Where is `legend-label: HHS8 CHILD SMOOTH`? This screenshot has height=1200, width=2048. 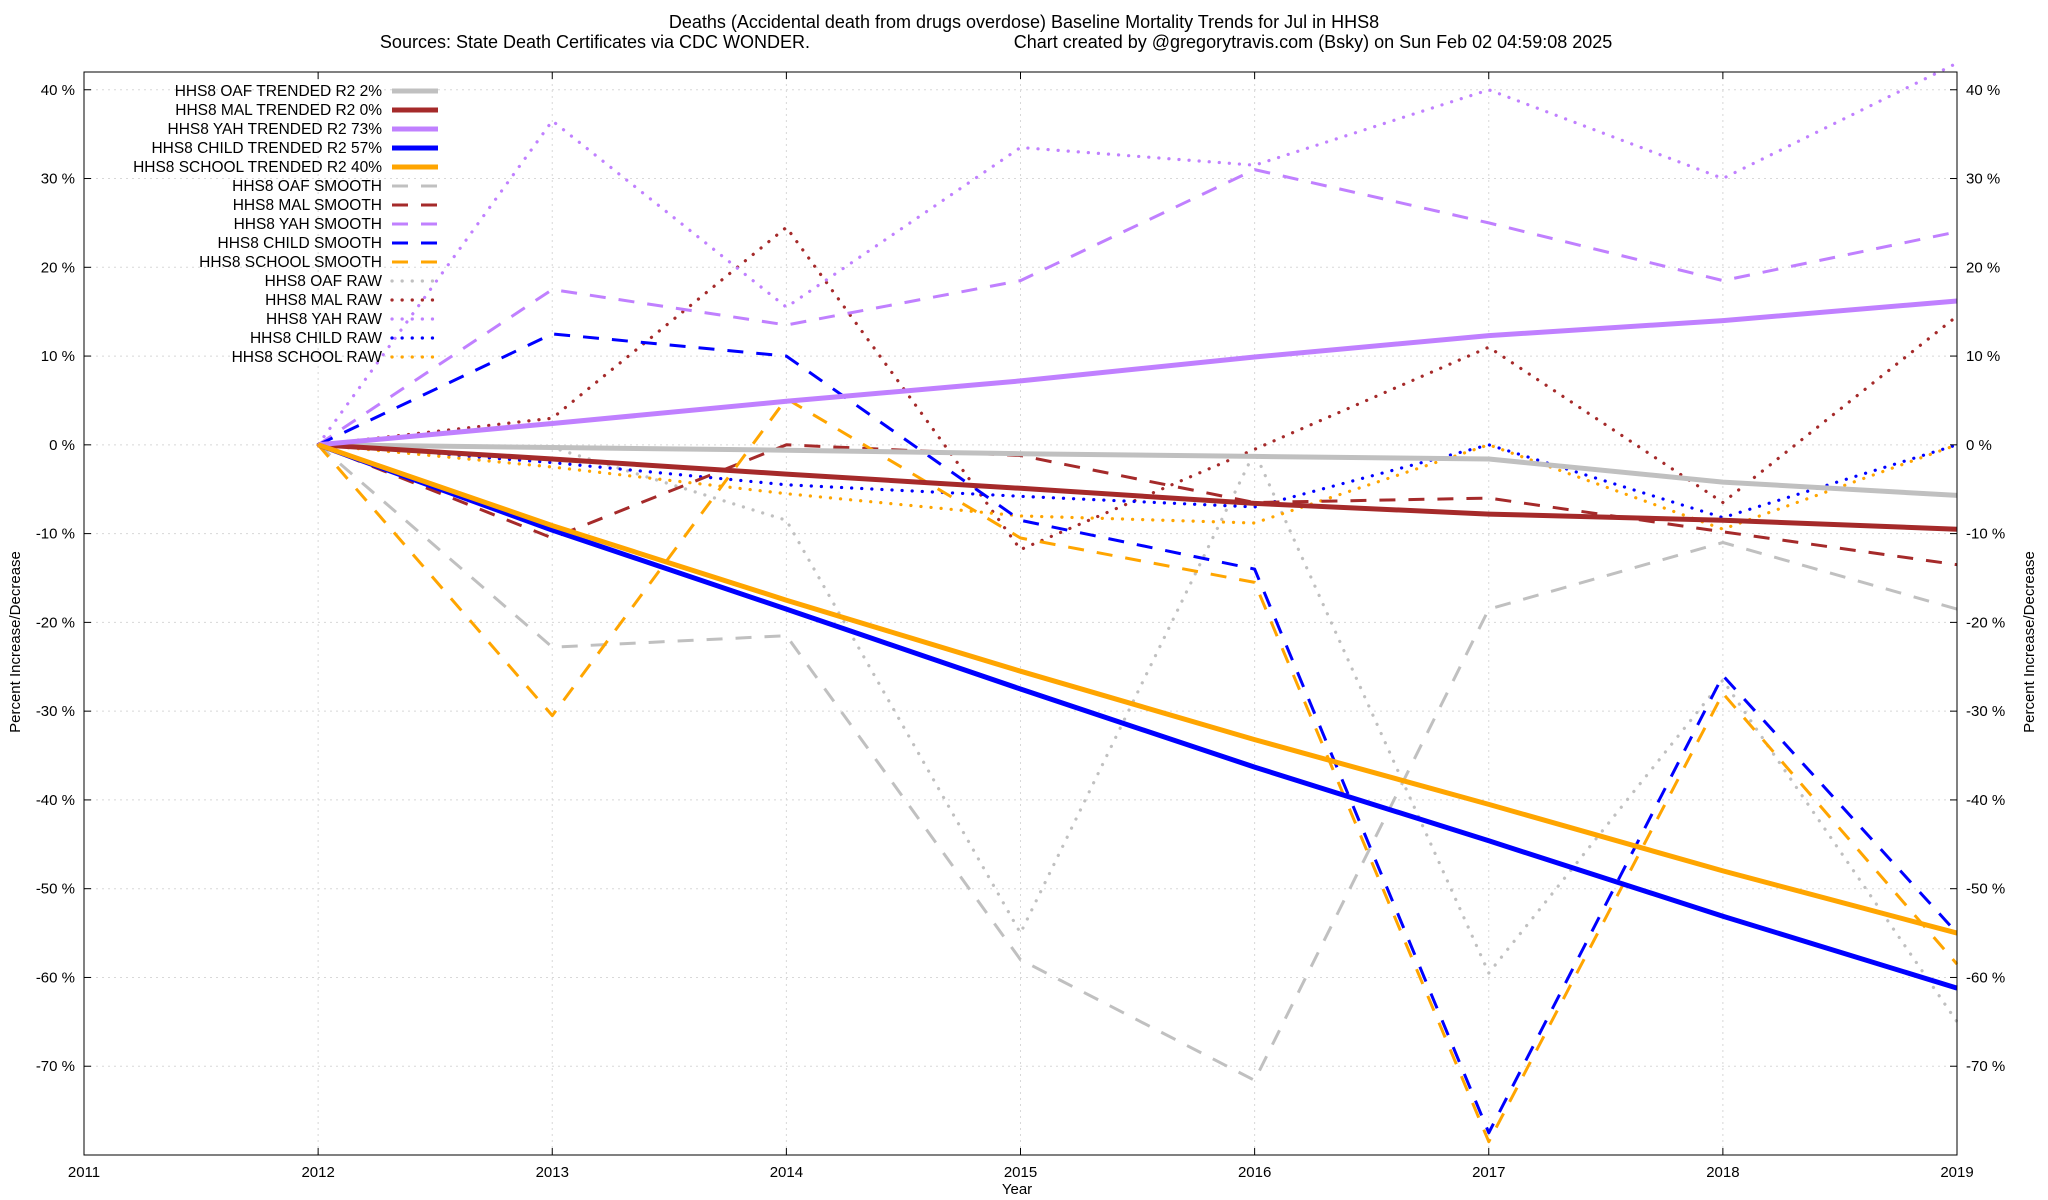 legend-label: HHS8 CHILD SMOOTH is located at coordinates (300, 243).